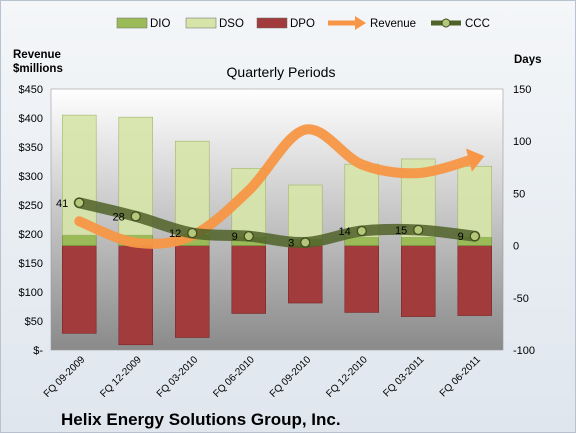 The image size is (576, 434). What do you see at coordinates (528, 60) in the screenshot?
I see `right-axis-title: Days` at bounding box center [528, 60].